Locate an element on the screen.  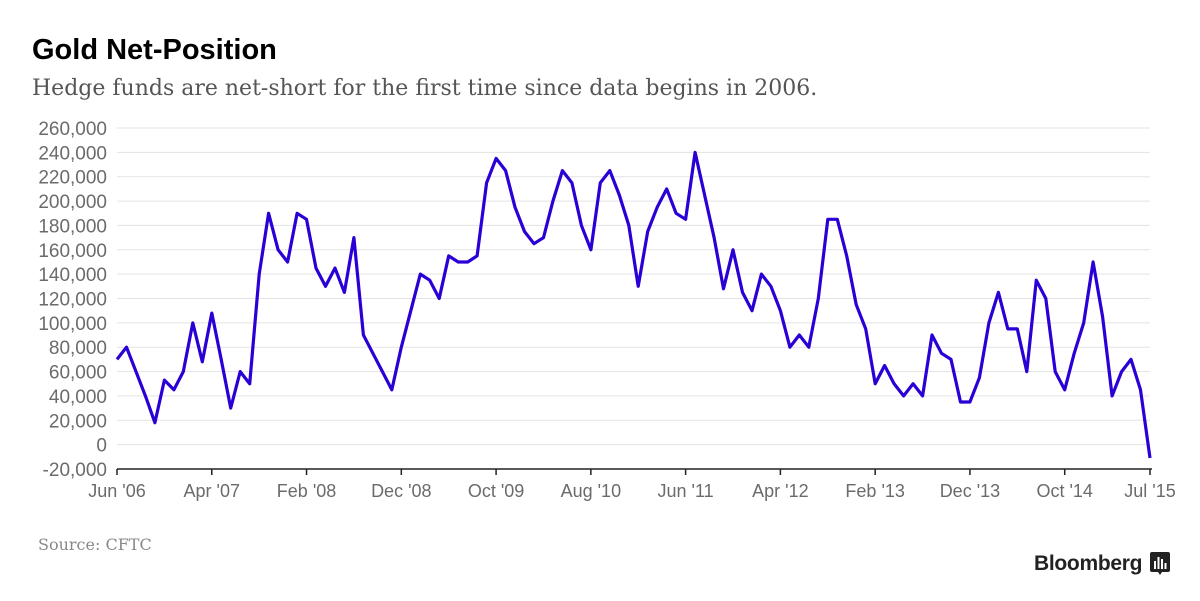
x-tick-label: Jun '06 is located at coordinates (116, 491).